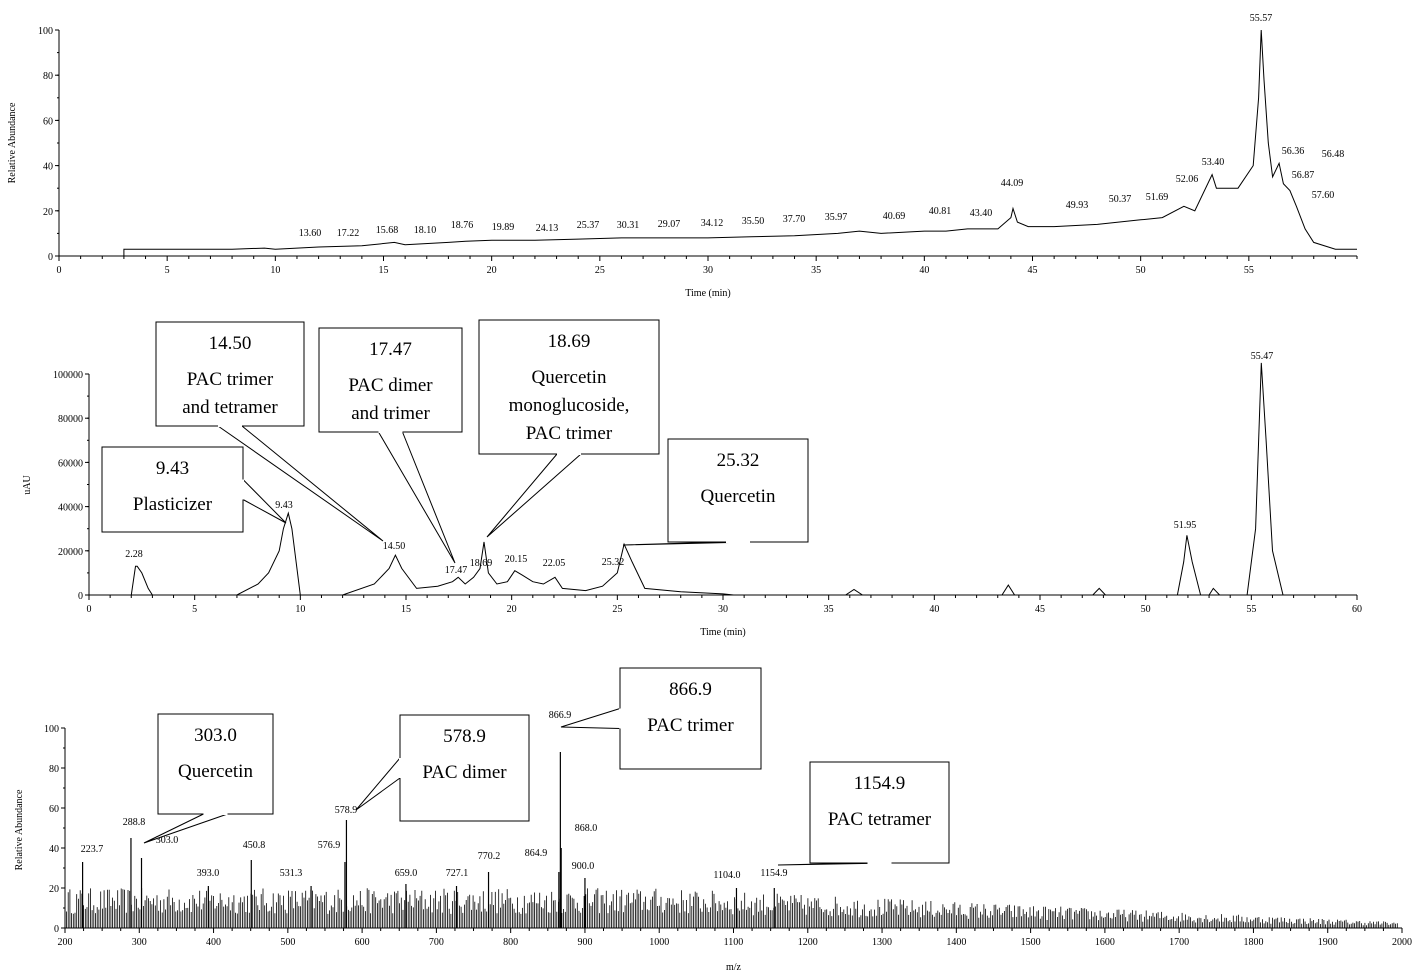 The image size is (1421, 975). I want to click on peak-label: 303.0, so click(167, 840).